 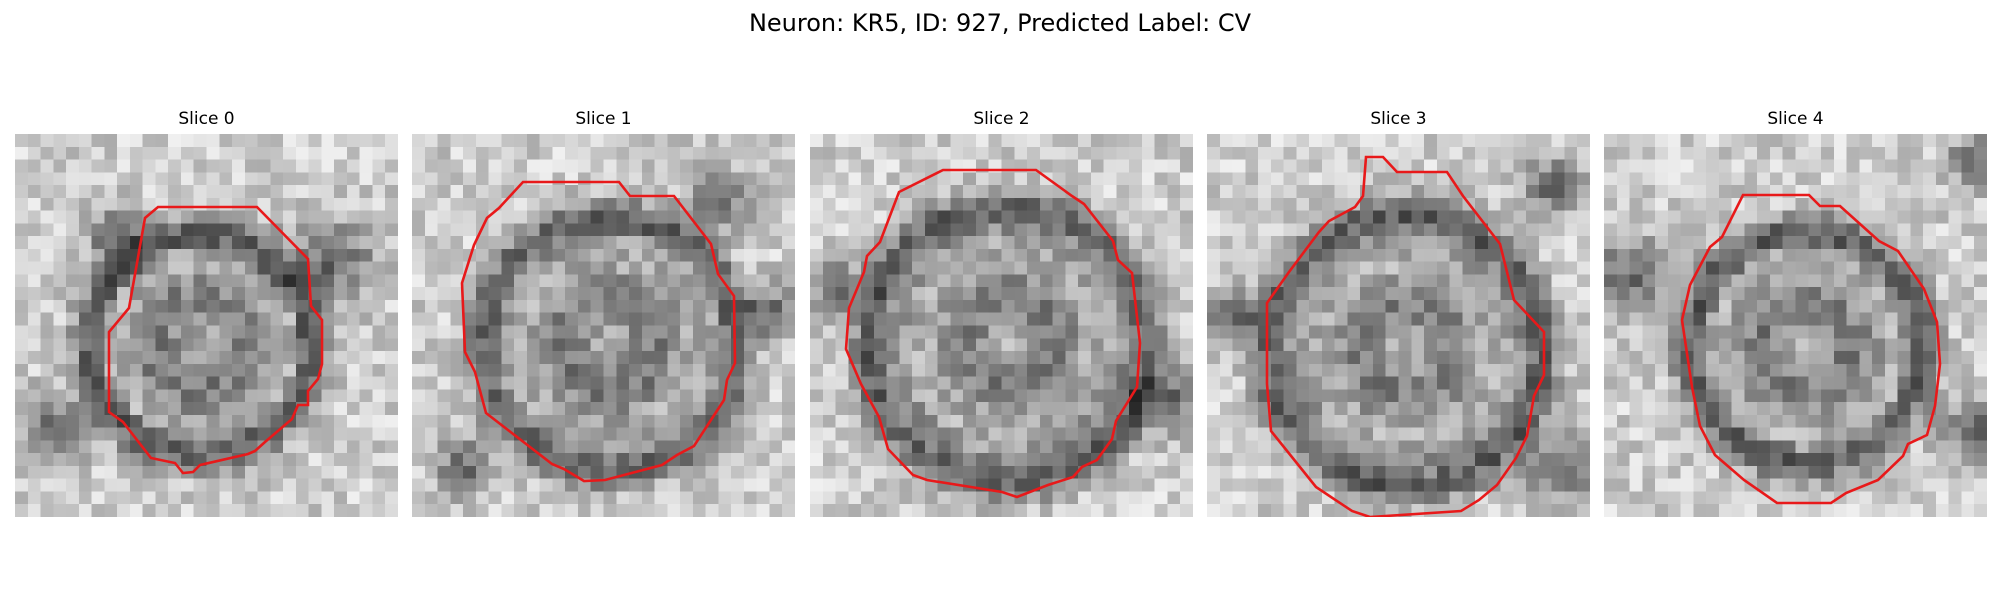 I want to click on slice-title-3: Slice 3, so click(x=1398, y=119).